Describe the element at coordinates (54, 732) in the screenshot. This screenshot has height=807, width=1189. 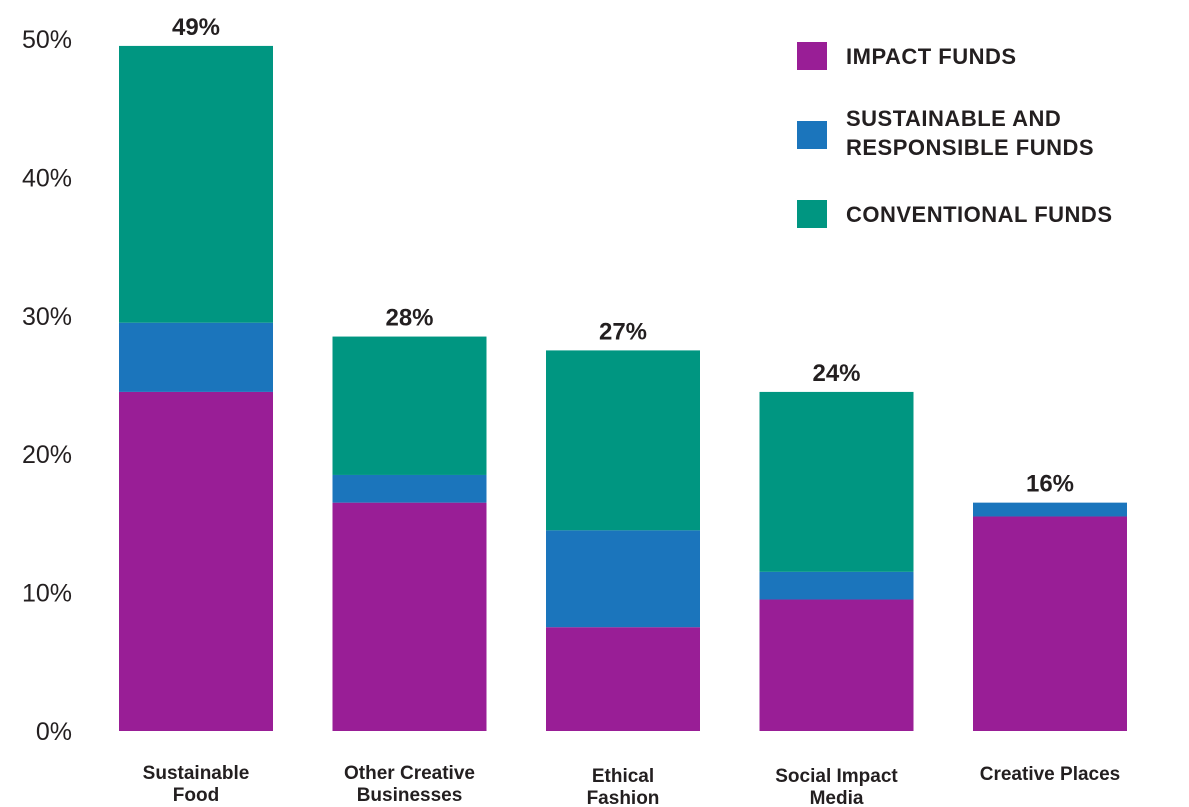
I see `y-tick-label: 0%` at that location.